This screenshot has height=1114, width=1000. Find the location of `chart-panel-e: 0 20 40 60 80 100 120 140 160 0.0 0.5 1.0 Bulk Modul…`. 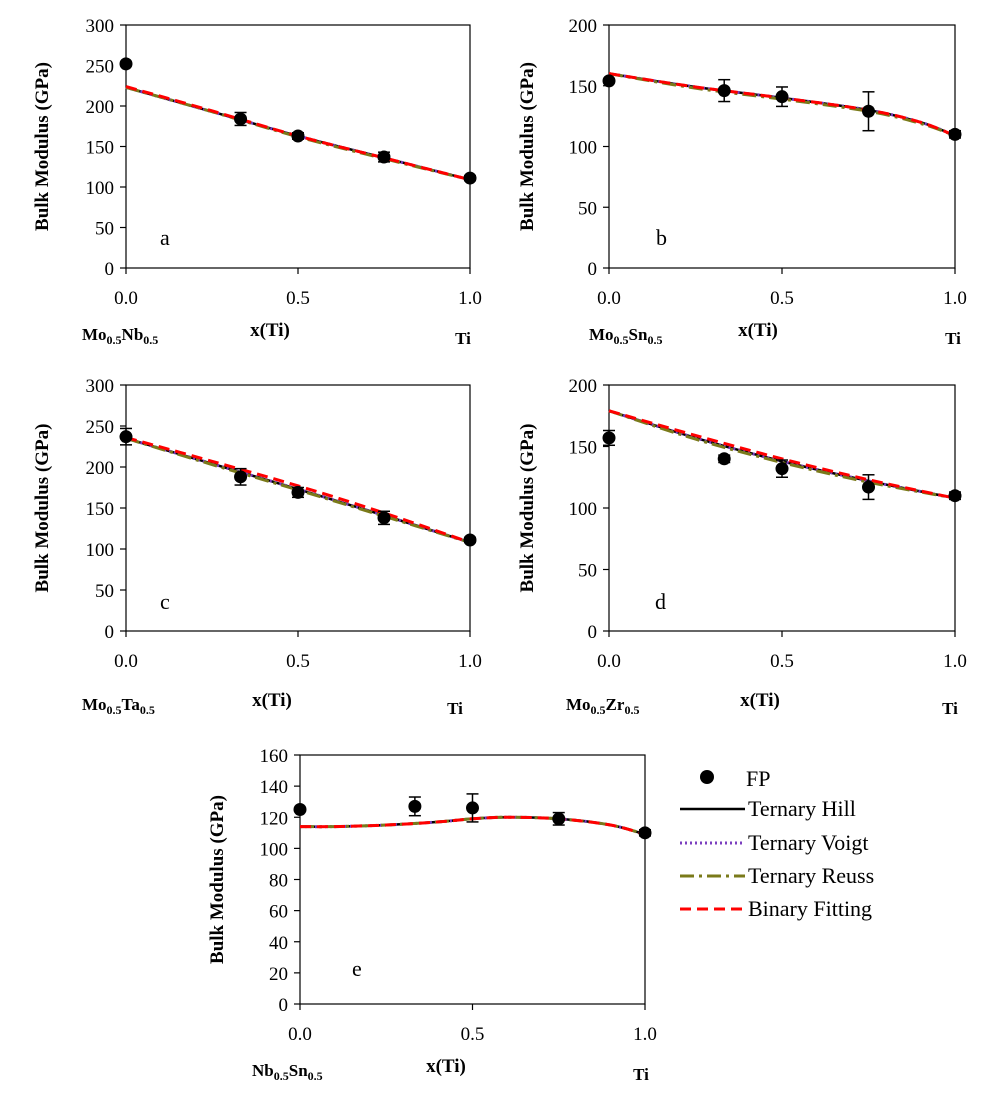

chart-panel-e: 0 20 40 60 80 100 120 140 160 0.0 0.5 1.0 Bulk Modul… is located at coordinates (432, 915).